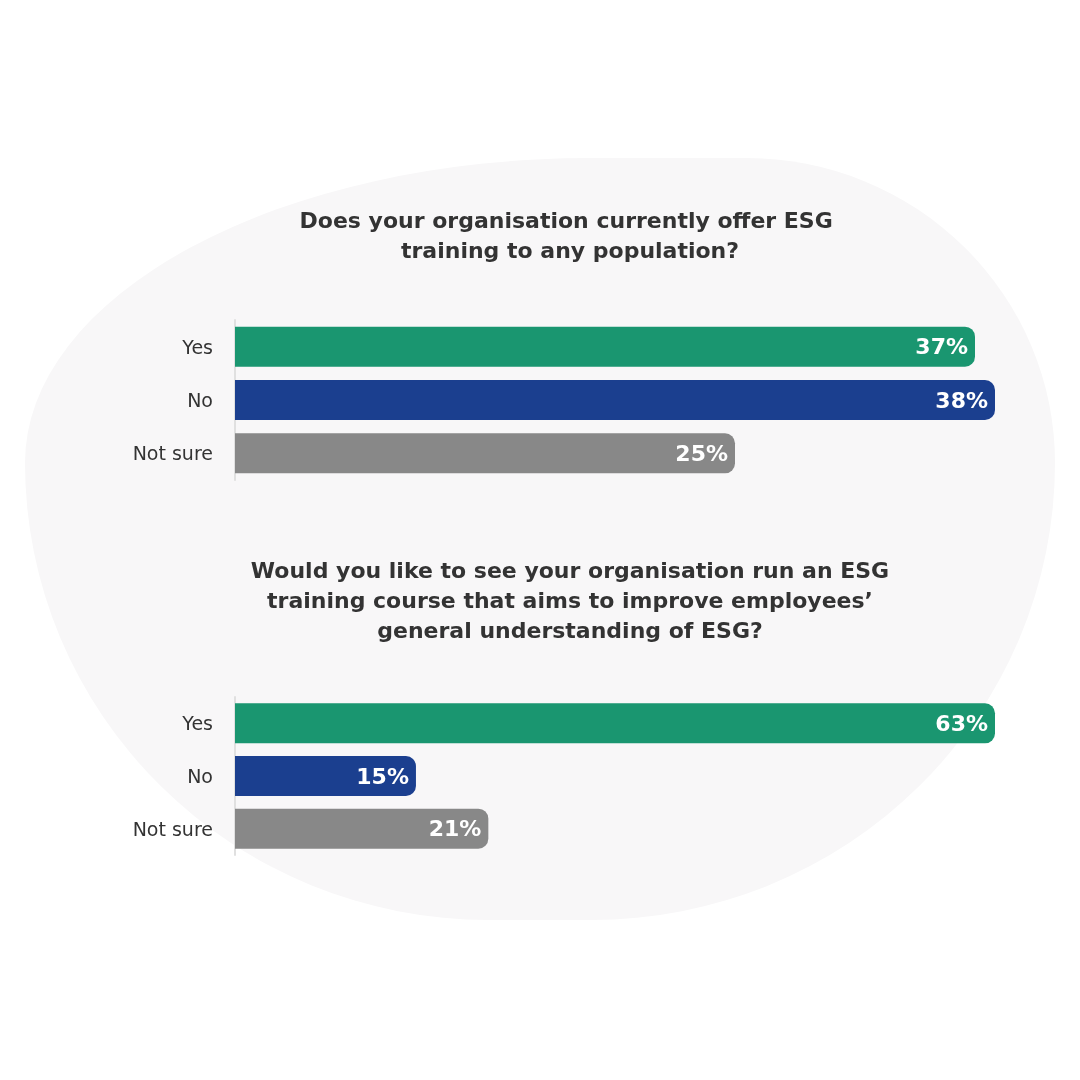 The height and width of the screenshot is (1080, 1080). What do you see at coordinates (941, 347) in the screenshot?
I see `data-label: 37%` at bounding box center [941, 347].